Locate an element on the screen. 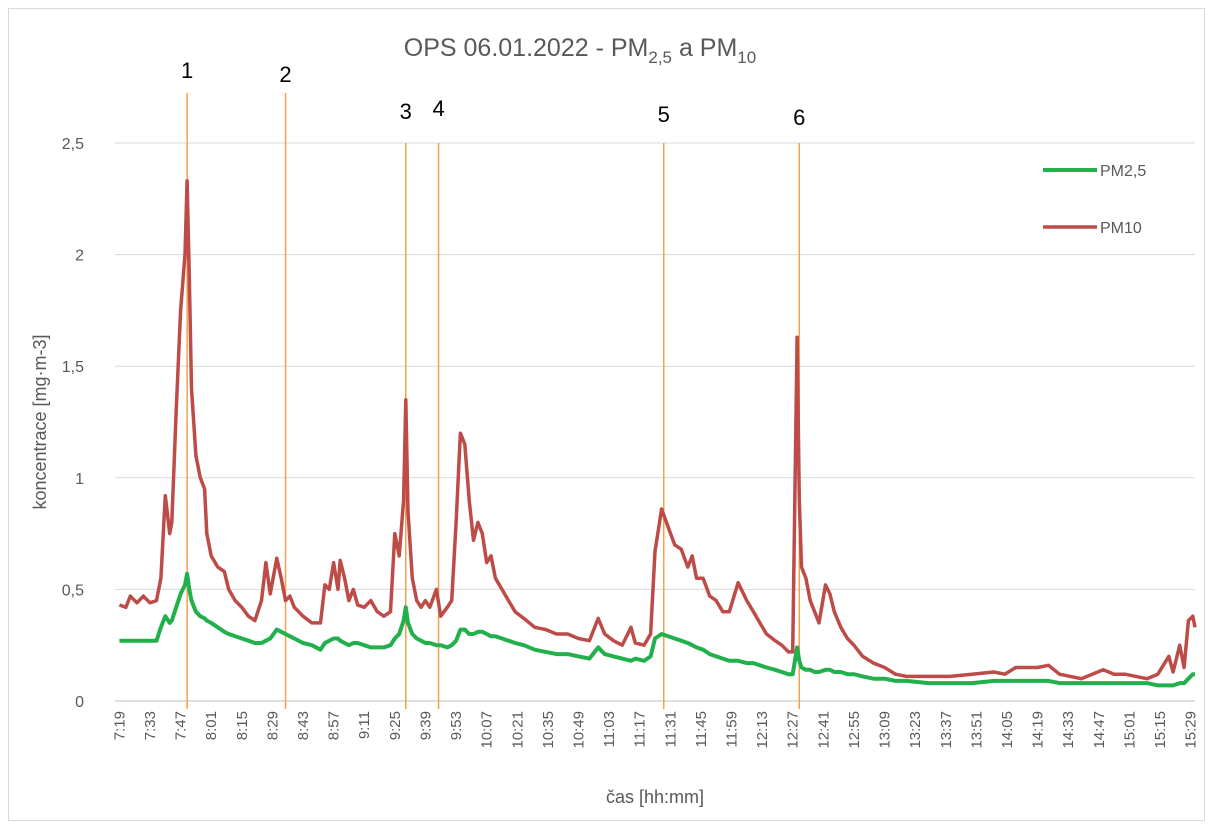 The height and width of the screenshot is (829, 1213). x-tick-label: 8:43 is located at coordinates (303, 725).